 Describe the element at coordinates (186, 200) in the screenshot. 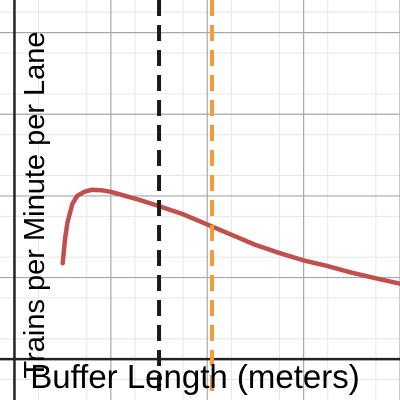

I see `reference-lines` at that location.